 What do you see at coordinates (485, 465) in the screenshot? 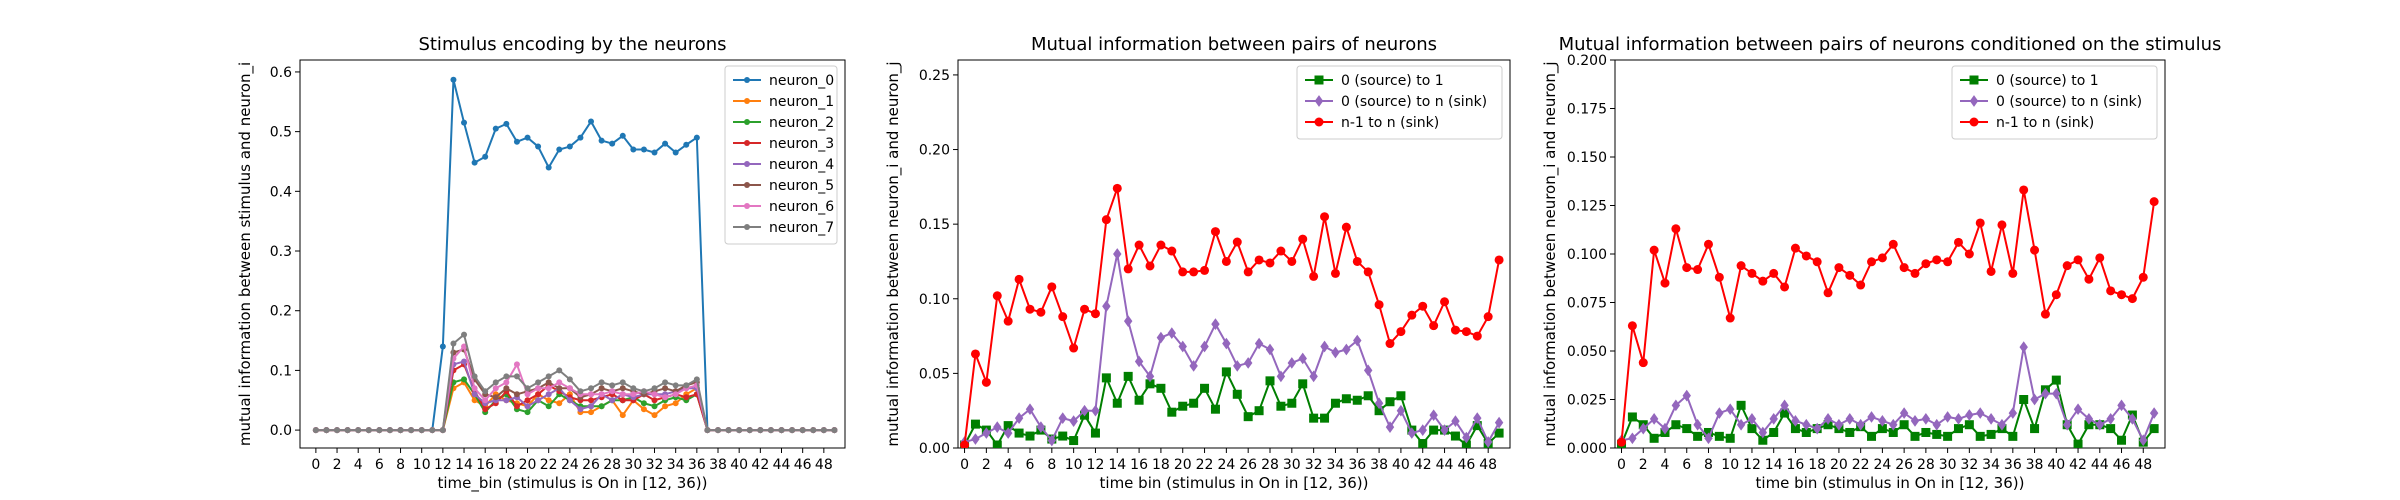
I see `x-tick-label: 16` at bounding box center [485, 465].